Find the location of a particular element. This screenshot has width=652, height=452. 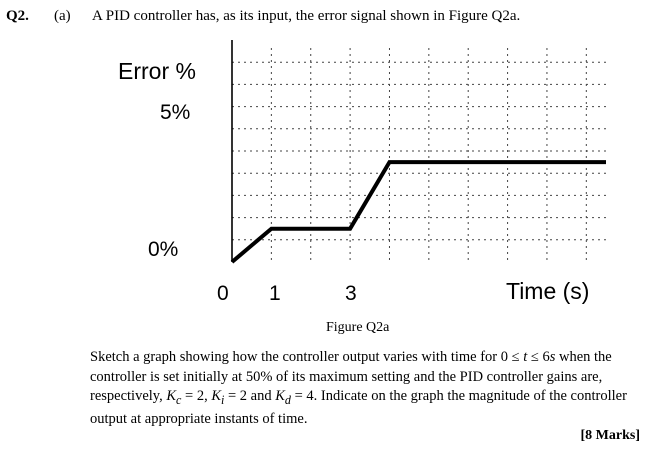

var-kd: K is located at coordinates (280, 396).